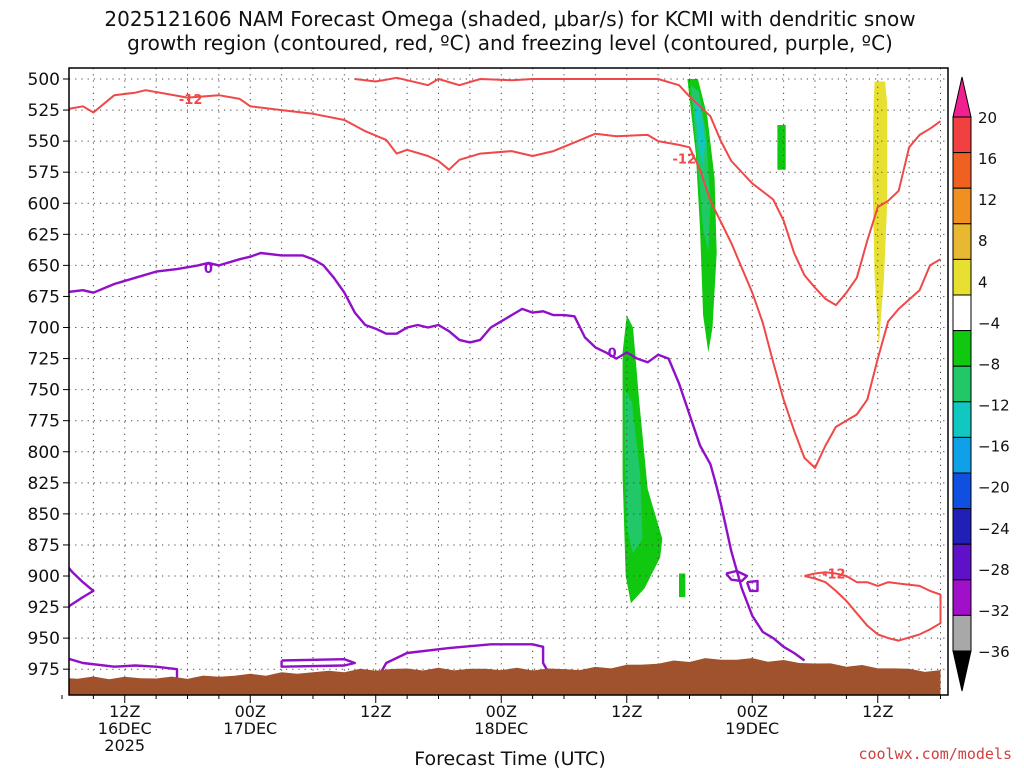  What do you see at coordinates (44, 297) in the screenshot?
I see `y-tick-label: 675` at bounding box center [44, 297].